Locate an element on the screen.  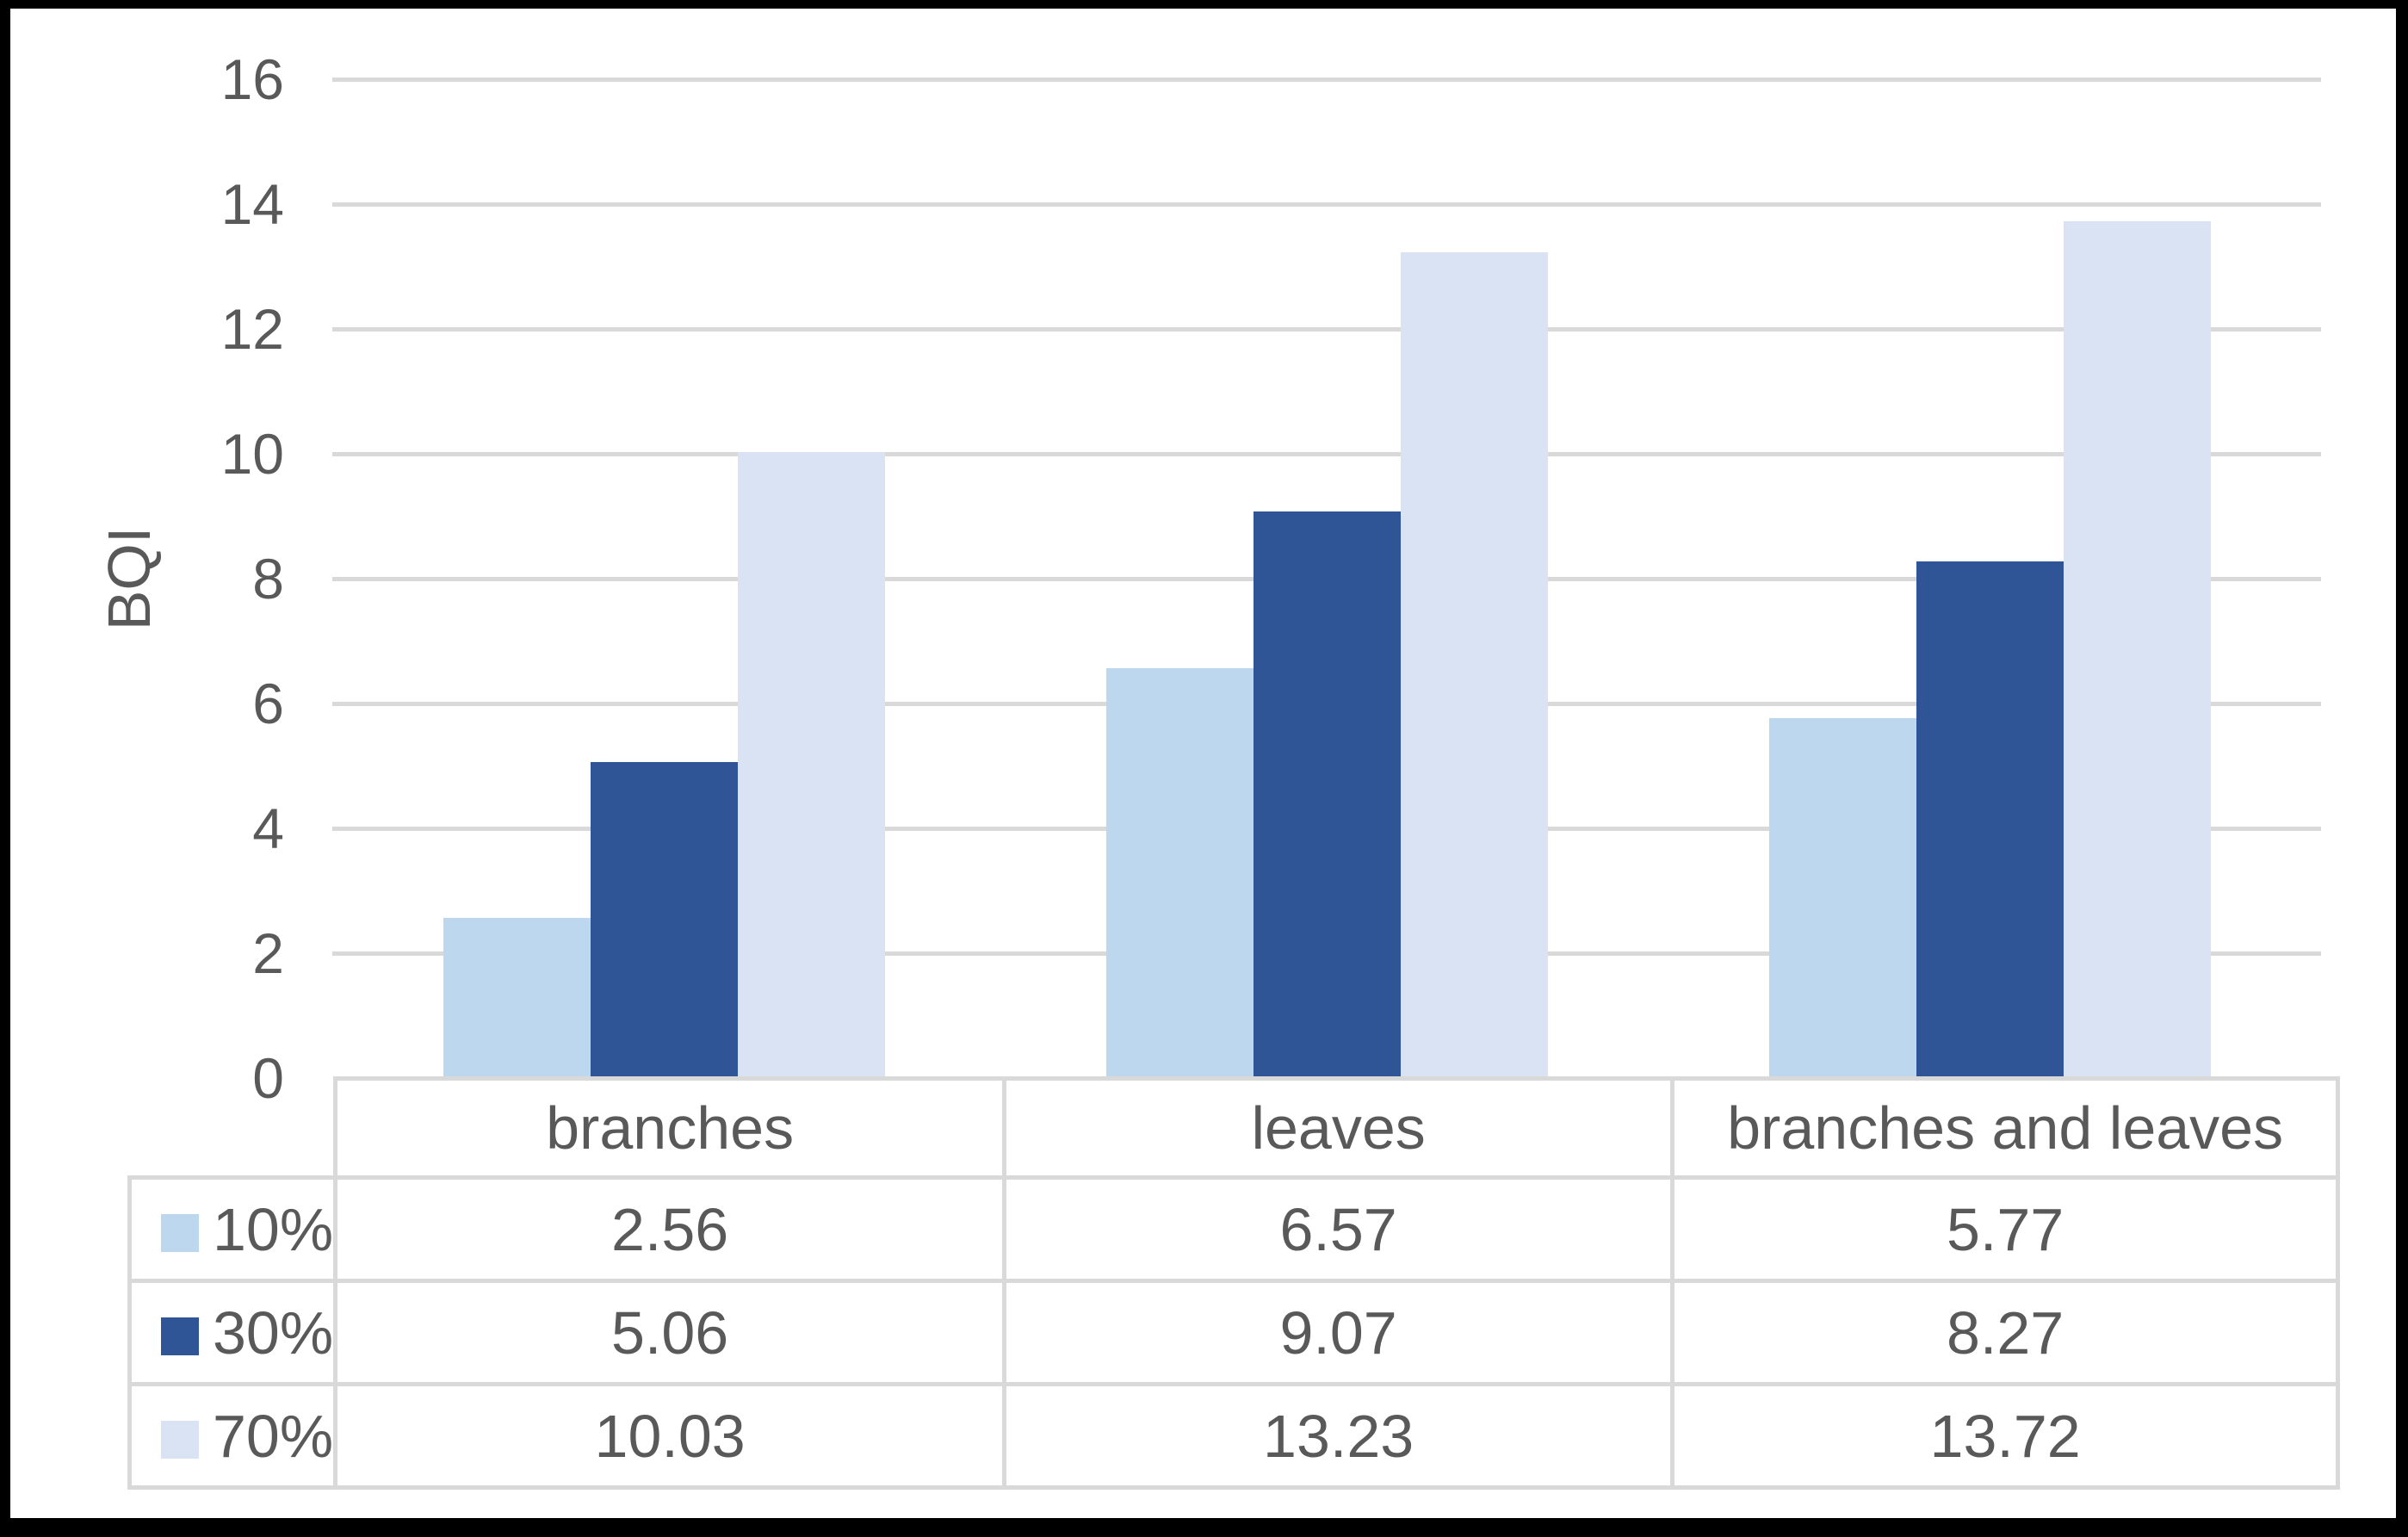
legend-swatch-70% is located at coordinates (180, 1439).